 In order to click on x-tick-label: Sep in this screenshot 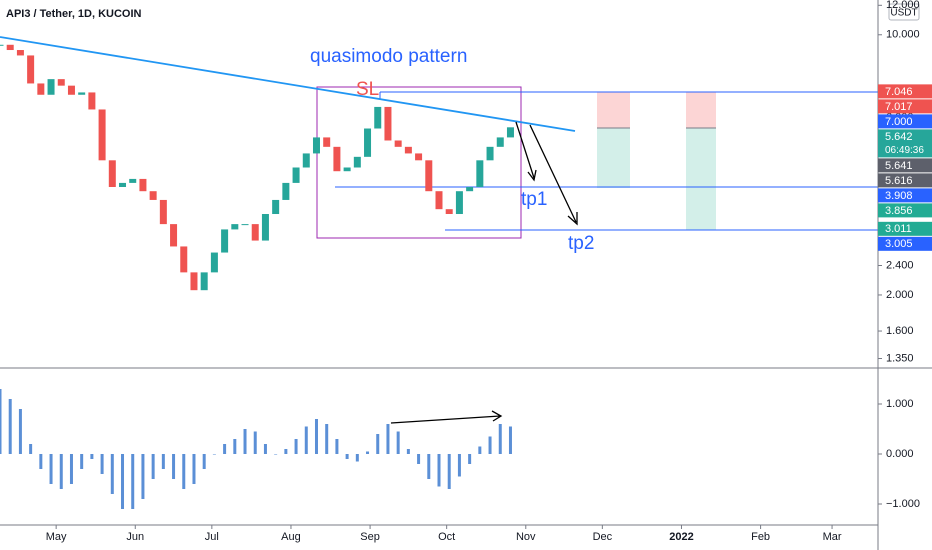, I will do `click(370, 537)`.